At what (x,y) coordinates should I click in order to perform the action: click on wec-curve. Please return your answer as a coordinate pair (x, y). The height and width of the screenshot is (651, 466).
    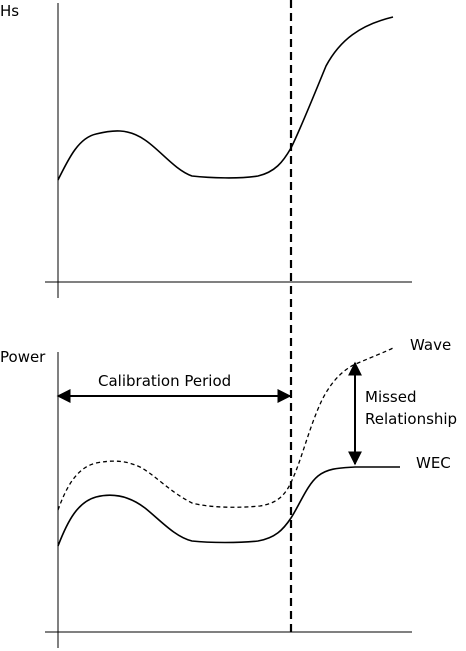
    Looking at the image, I should click on (228, 506).